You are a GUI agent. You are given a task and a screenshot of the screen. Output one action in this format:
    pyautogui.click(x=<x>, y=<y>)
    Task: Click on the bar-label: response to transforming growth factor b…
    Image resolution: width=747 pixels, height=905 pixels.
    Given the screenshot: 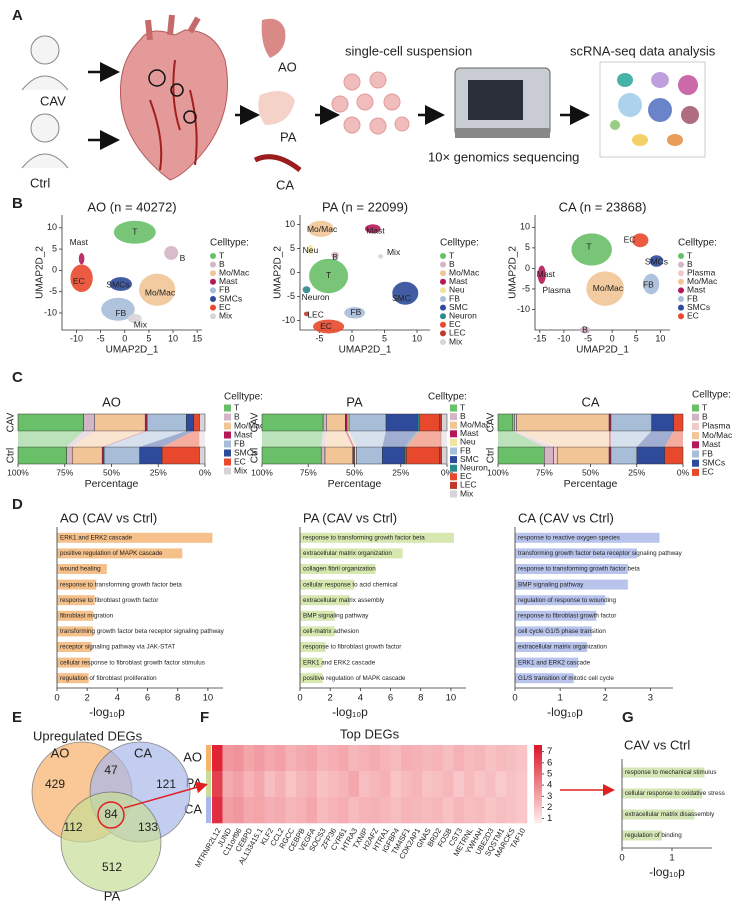 What is the action you would take?
    pyautogui.click(x=579, y=569)
    